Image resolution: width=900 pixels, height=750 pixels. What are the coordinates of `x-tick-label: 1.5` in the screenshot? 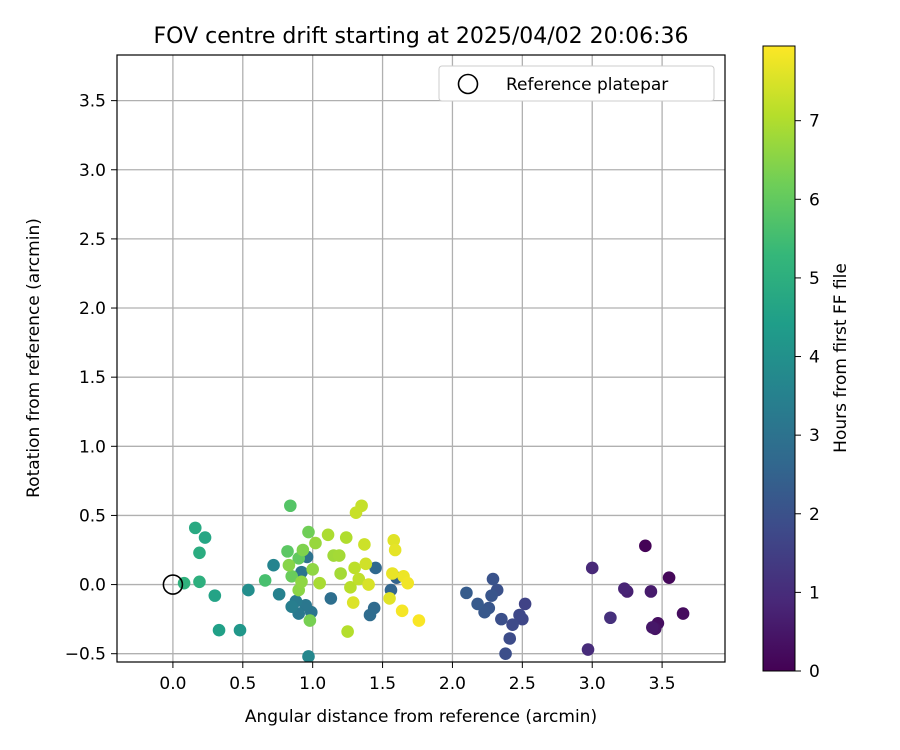 It's located at (382, 684).